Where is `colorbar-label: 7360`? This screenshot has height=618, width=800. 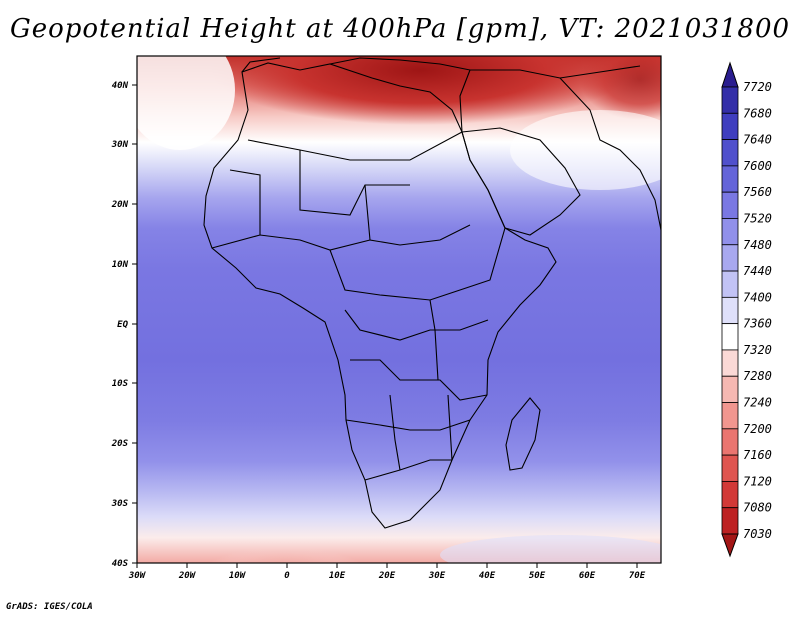
colorbar-label: 7360 is located at coordinates (757, 324).